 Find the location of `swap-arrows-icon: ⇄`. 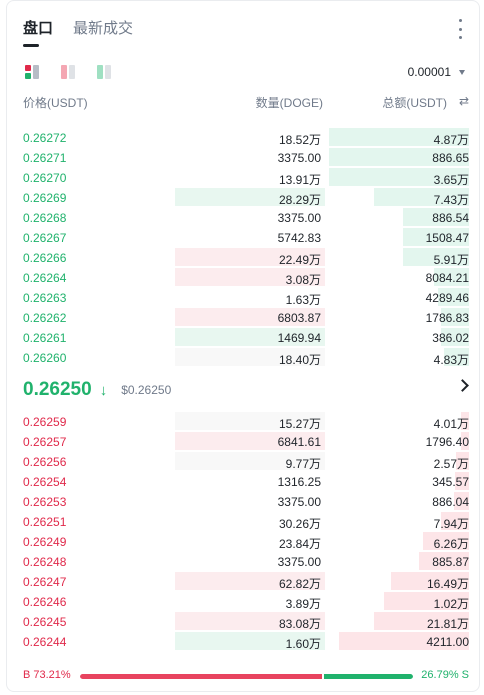

swap-arrows-icon: ⇄ is located at coordinates (463, 101).